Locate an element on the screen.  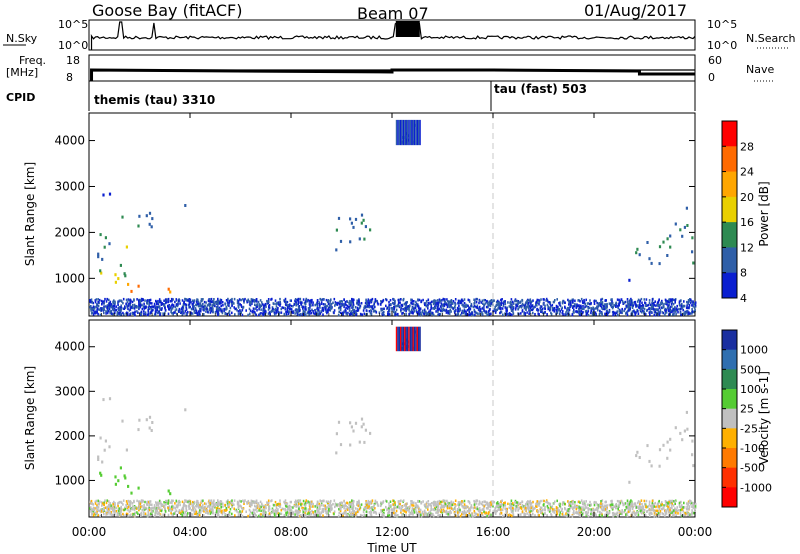
xtick-label: 16:00 is located at coordinates (493, 532).